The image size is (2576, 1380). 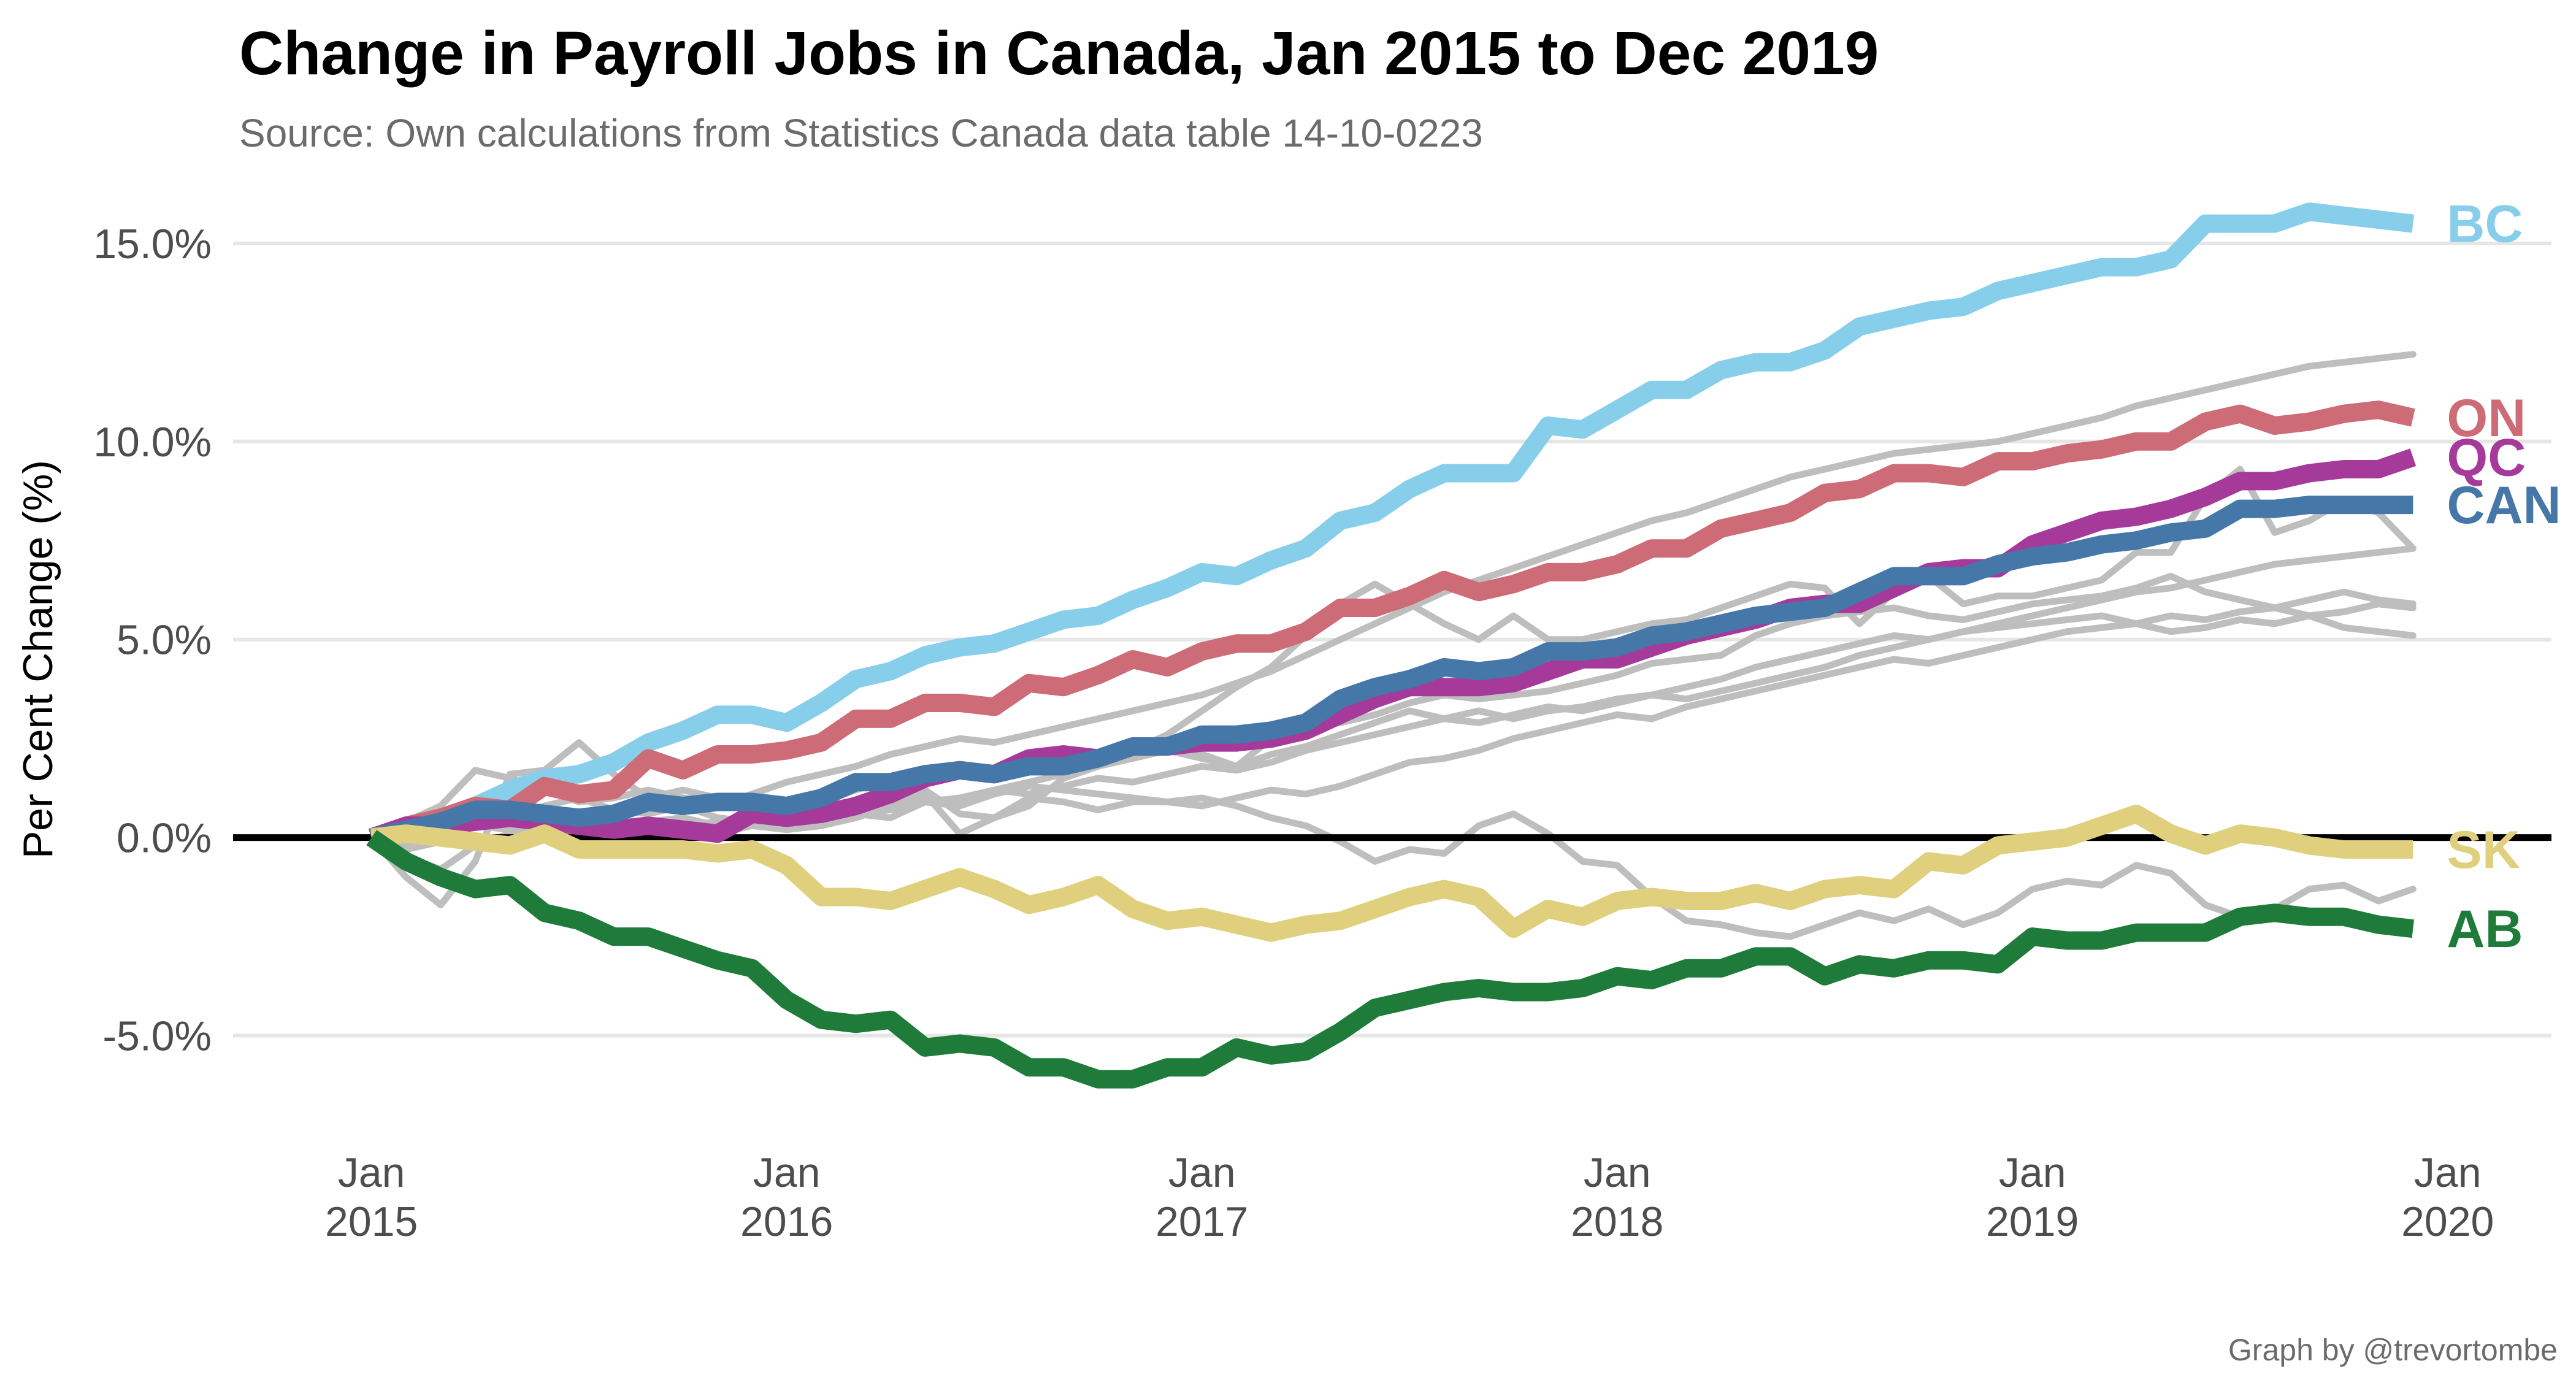 What do you see at coordinates (157, 1036) in the screenshot?
I see `y-tick-label: -5.0%` at bounding box center [157, 1036].